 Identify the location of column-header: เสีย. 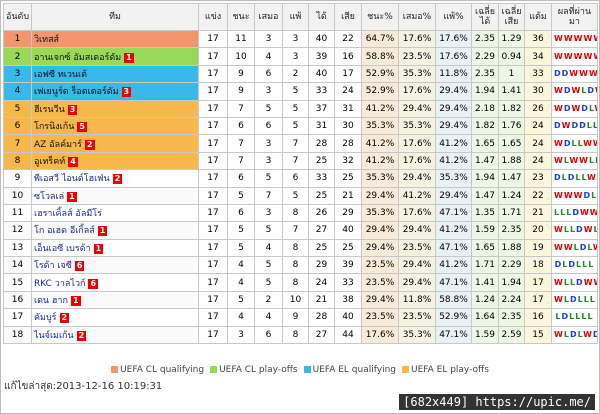
(348, 17).